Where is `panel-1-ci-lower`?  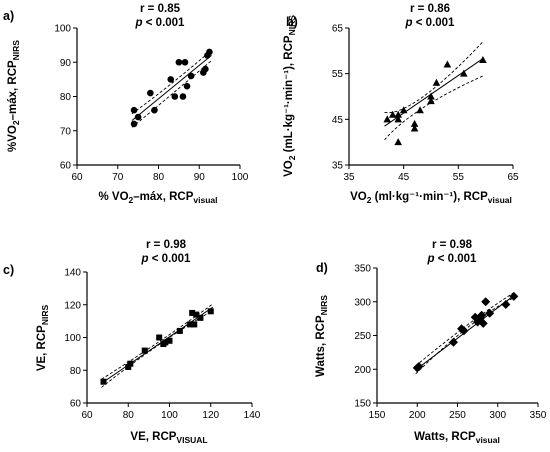
panel-1-ci-lower is located at coordinates (171, 94).